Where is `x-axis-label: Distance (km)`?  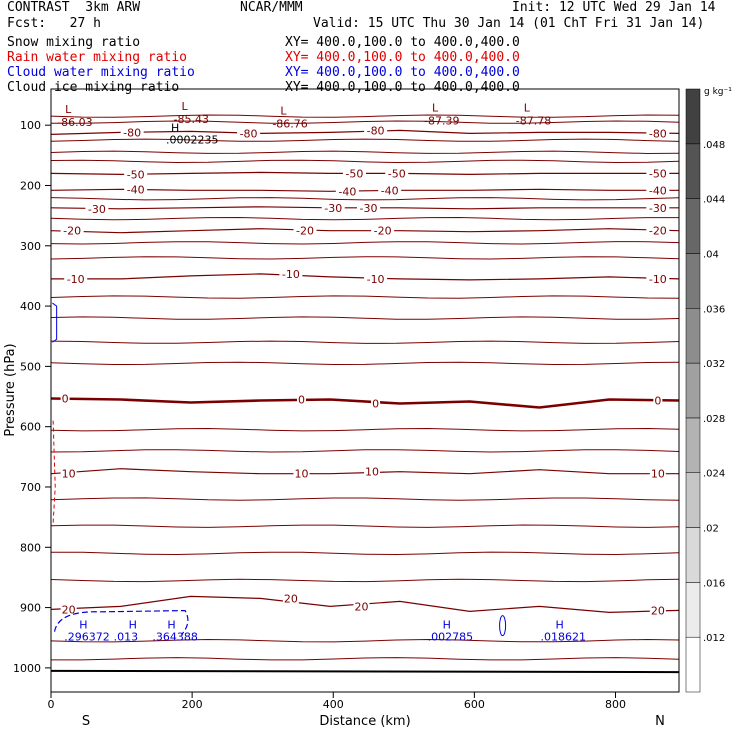 x-axis-label: Distance (km) is located at coordinates (364, 721).